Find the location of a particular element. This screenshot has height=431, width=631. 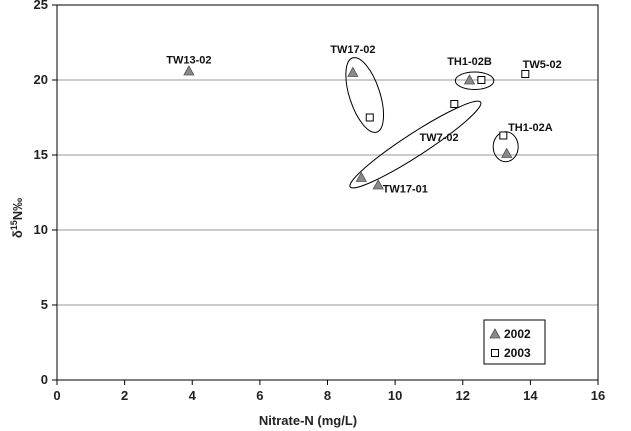

x-tick-label: 4 is located at coordinates (193, 395).